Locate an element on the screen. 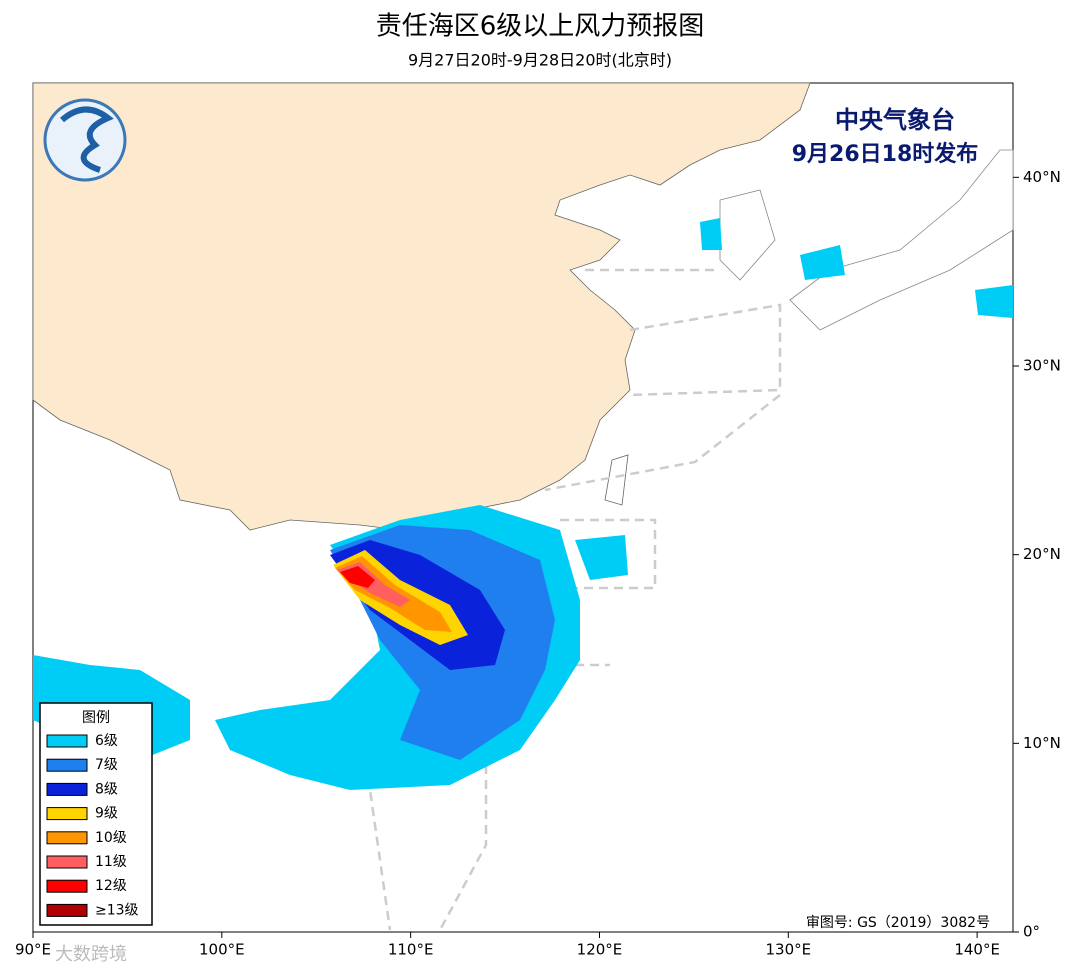 The height and width of the screenshot is (973, 1080). watermark: 大数跨境 is located at coordinates (91, 954).